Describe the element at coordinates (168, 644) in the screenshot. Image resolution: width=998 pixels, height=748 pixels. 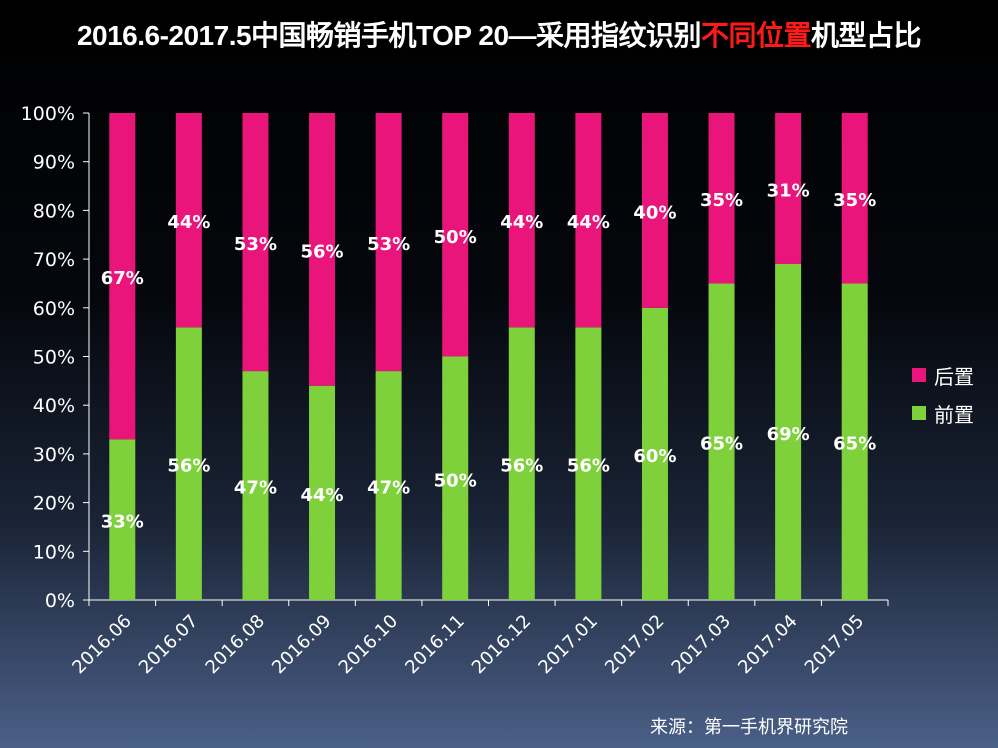
I see `x-tick-label: 2016.07` at that location.